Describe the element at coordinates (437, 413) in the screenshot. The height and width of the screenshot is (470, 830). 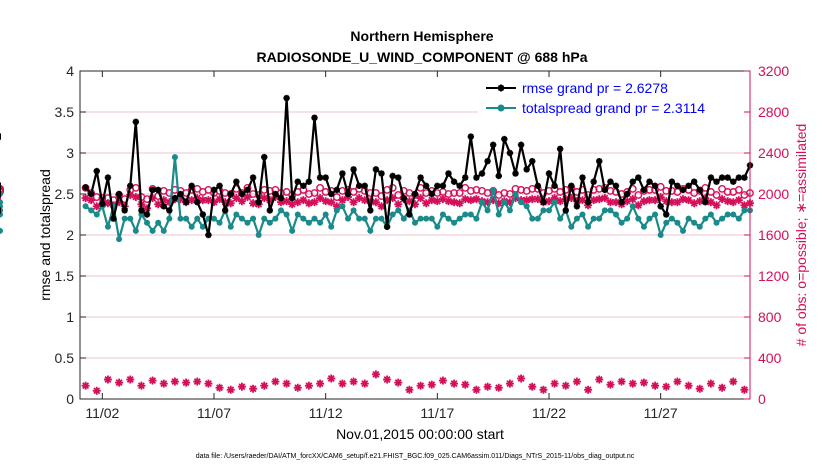
I see `x-tick-label: 11/17` at that location.